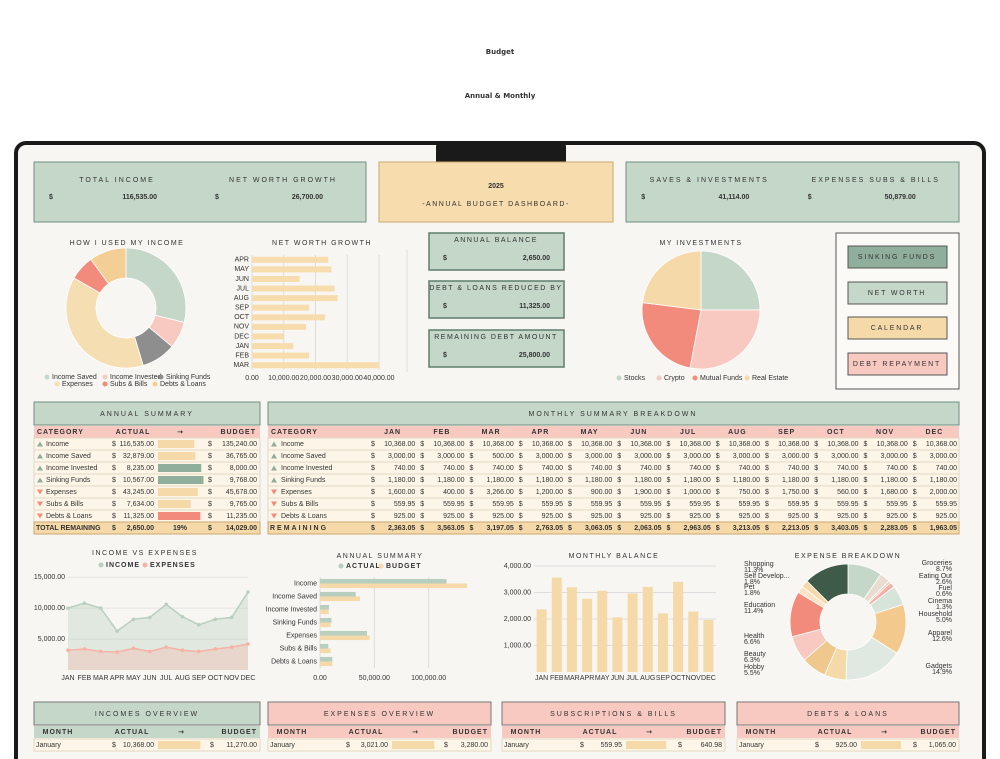  Describe the element at coordinates (700, 243) in the screenshot. I see `chart-title: MY INVESTMENTS` at that location.